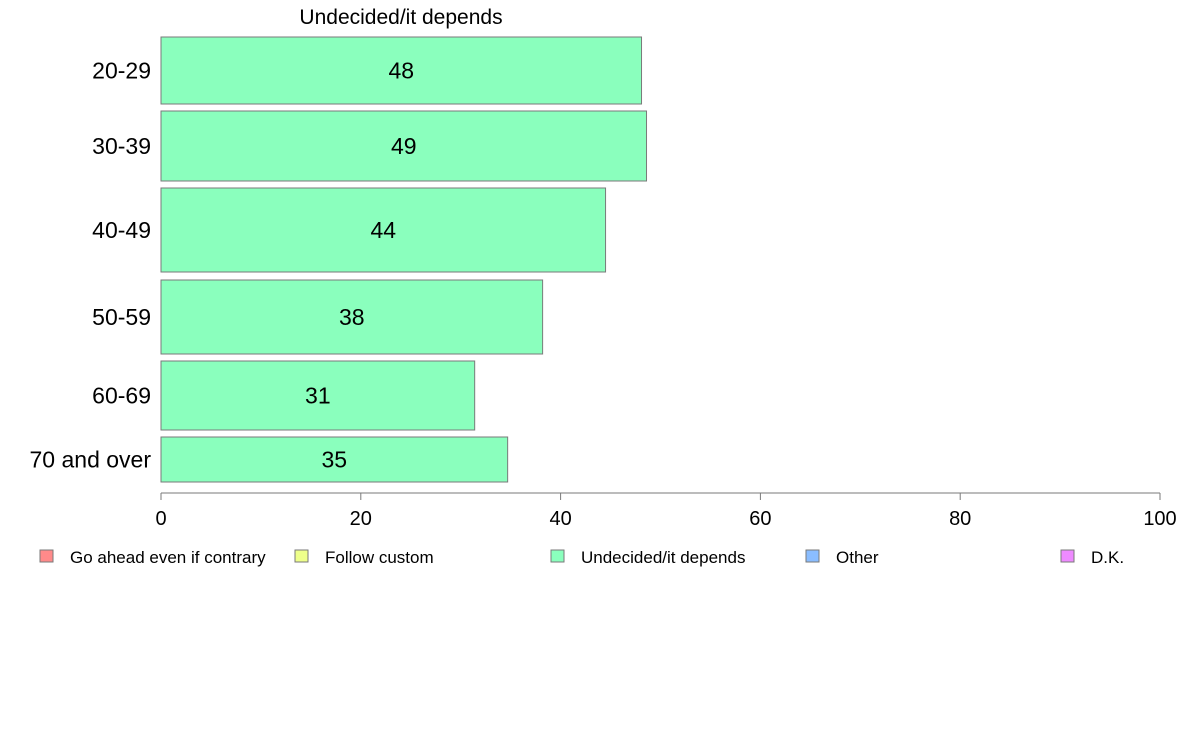  What do you see at coordinates (121, 317) in the screenshot?
I see `category-label: 50-59` at bounding box center [121, 317].